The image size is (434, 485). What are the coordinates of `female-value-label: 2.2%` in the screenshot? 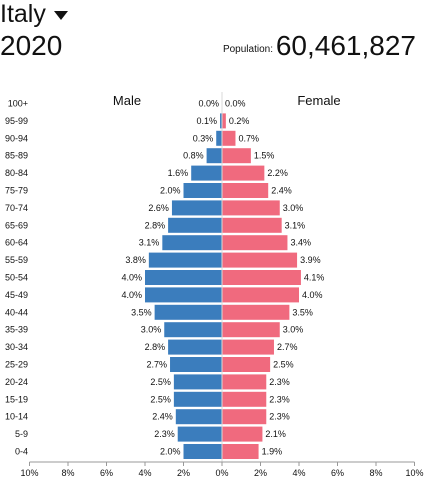 It's located at (277, 173).